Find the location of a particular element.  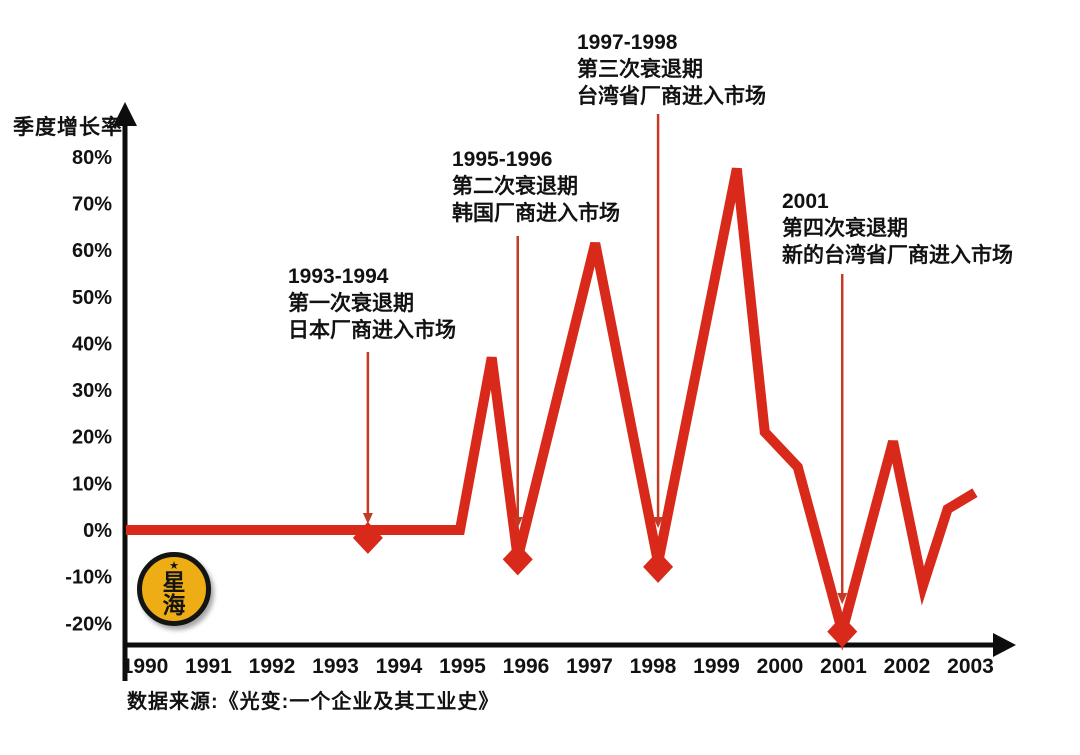

x-tick-label: 2001 is located at coordinates (843, 666).